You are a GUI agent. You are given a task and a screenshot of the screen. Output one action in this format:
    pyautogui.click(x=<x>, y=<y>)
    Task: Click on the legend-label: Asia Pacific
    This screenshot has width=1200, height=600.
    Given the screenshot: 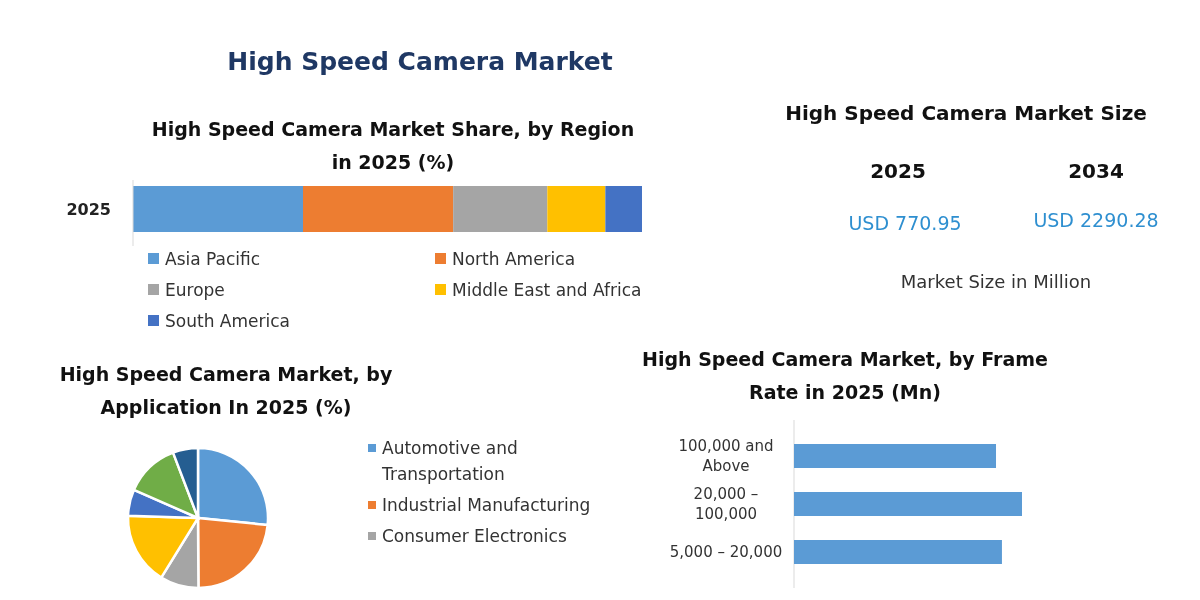 What is the action you would take?
    pyautogui.click(x=213, y=259)
    